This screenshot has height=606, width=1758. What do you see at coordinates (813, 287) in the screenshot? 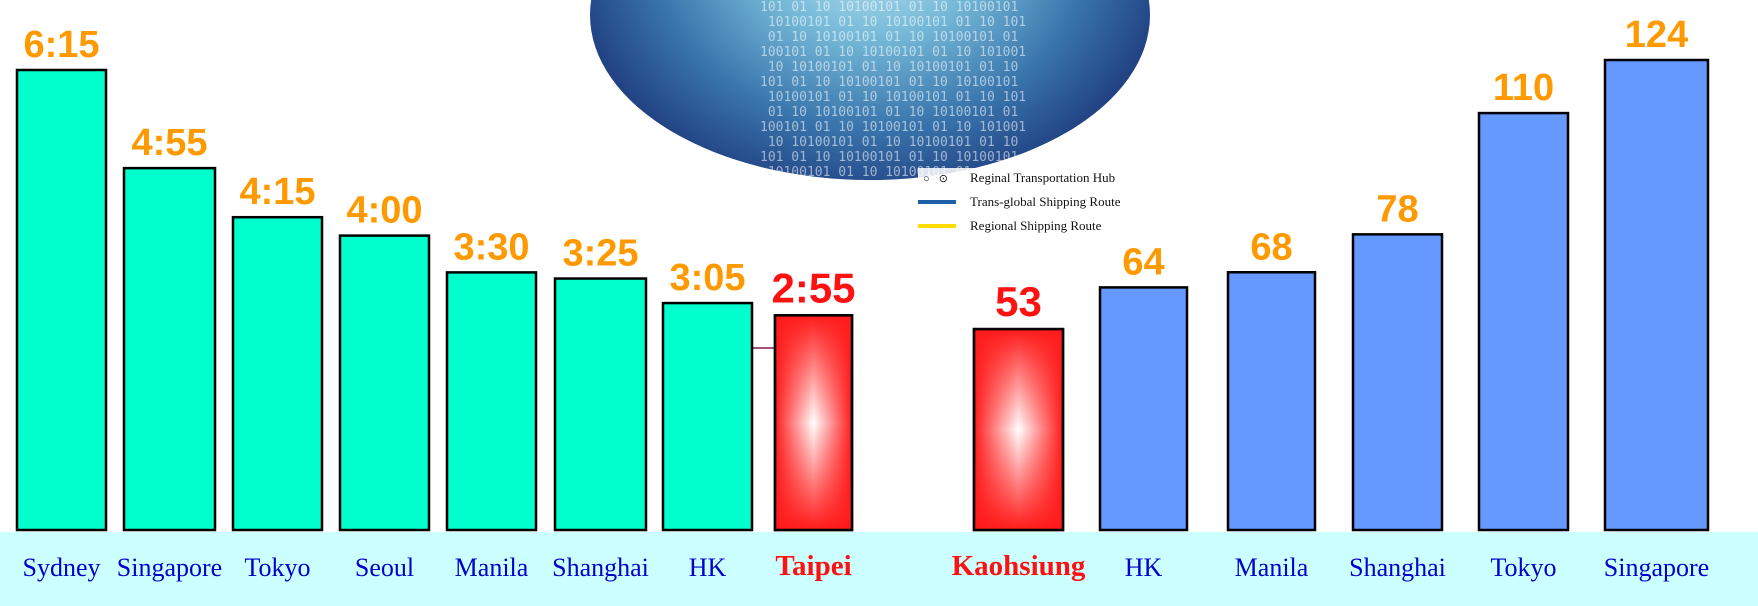
I see `value-label-flight-taipei: 2:55` at bounding box center [813, 287].